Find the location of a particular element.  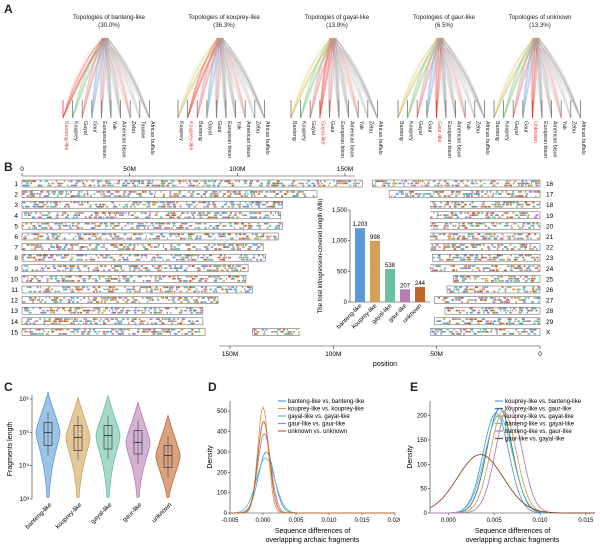

chromosome-label: 20 is located at coordinates (550, 226).